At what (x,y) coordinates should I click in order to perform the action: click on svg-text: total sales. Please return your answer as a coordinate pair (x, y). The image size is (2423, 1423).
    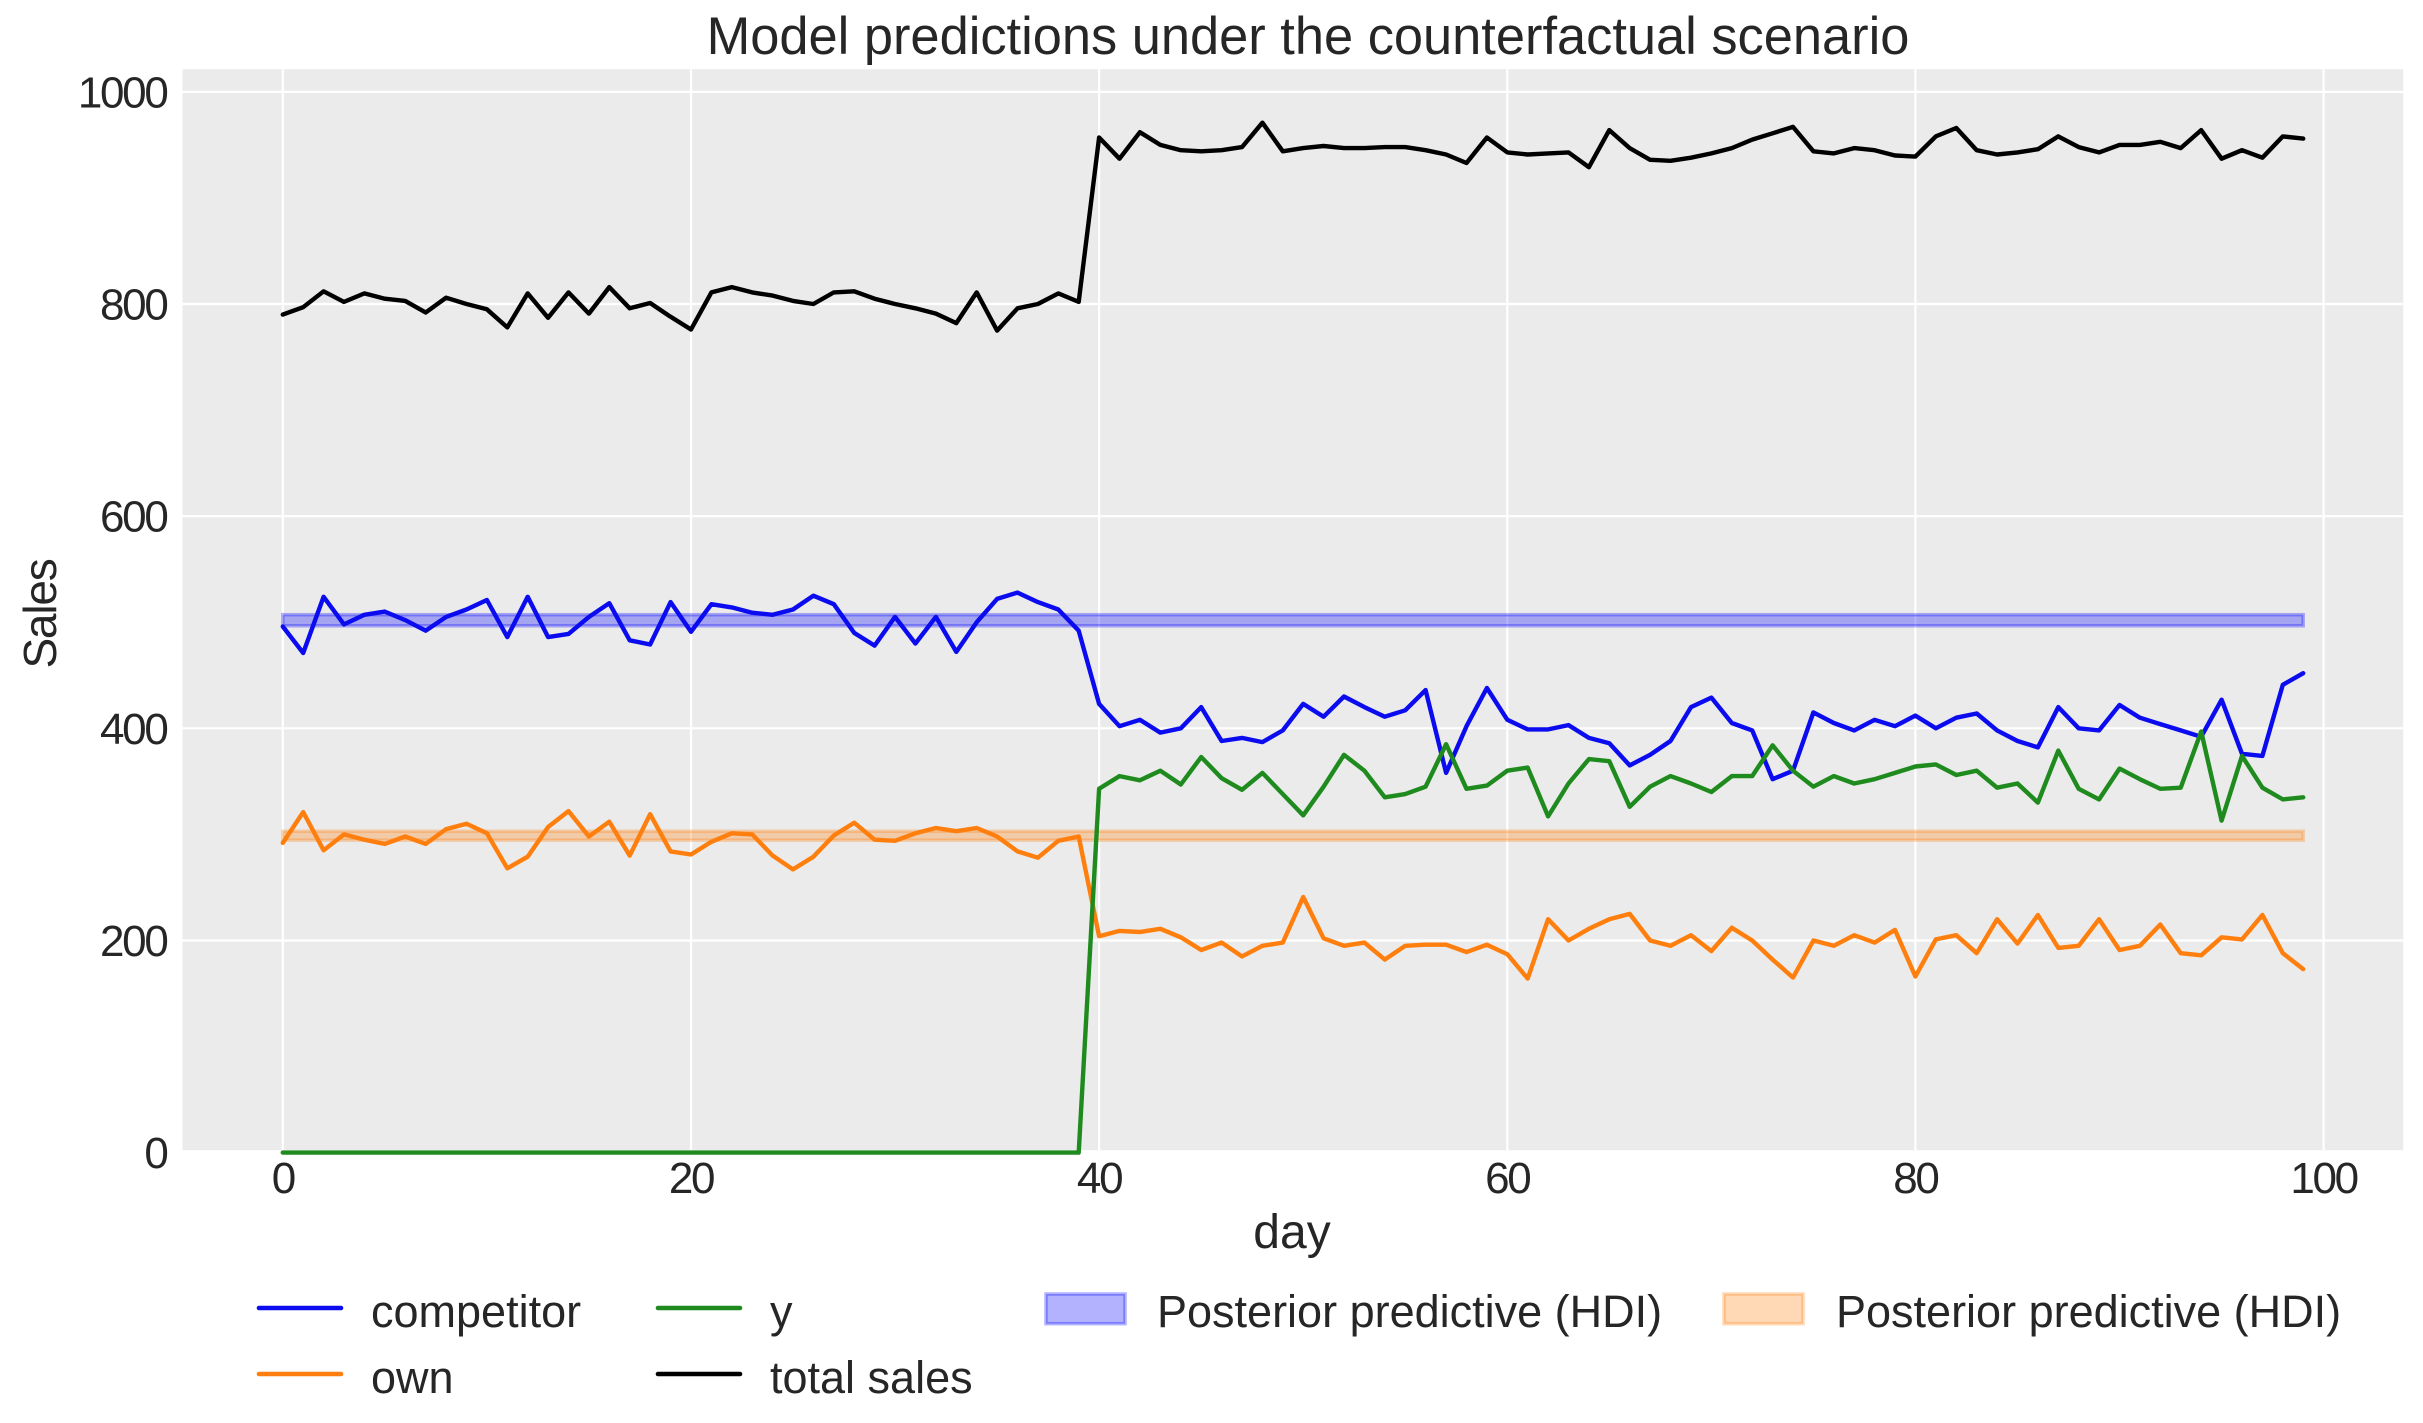
    Looking at the image, I should click on (871, 1377).